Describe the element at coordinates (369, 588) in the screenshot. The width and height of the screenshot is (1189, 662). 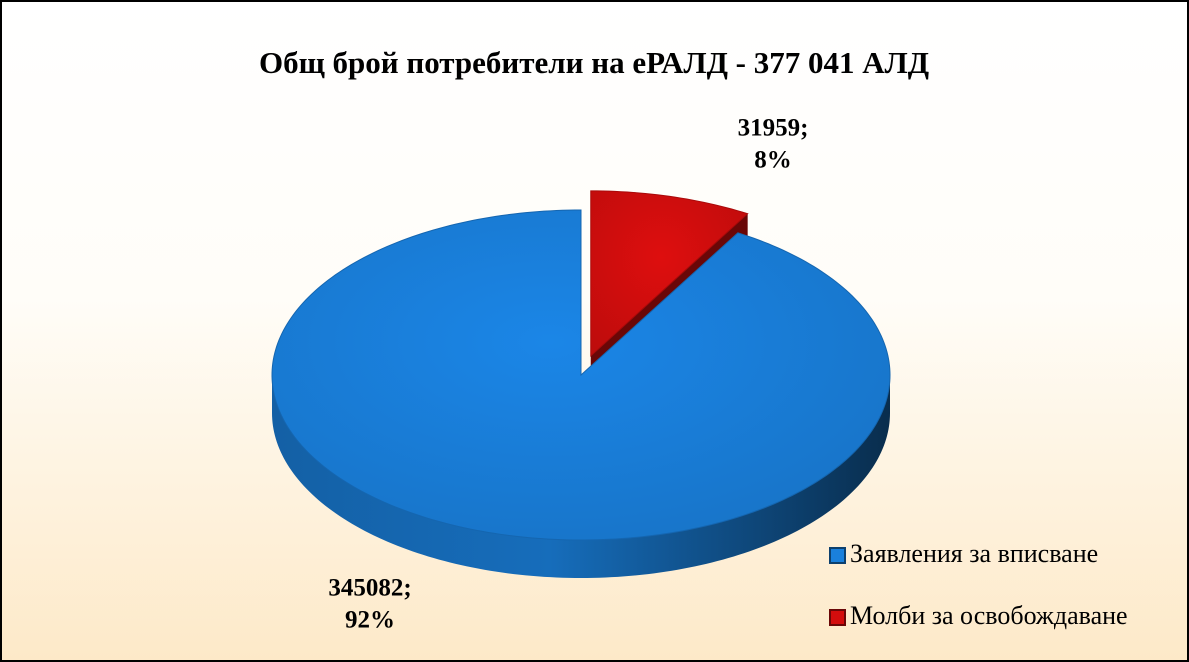
I see `data-label: 345082;` at that location.